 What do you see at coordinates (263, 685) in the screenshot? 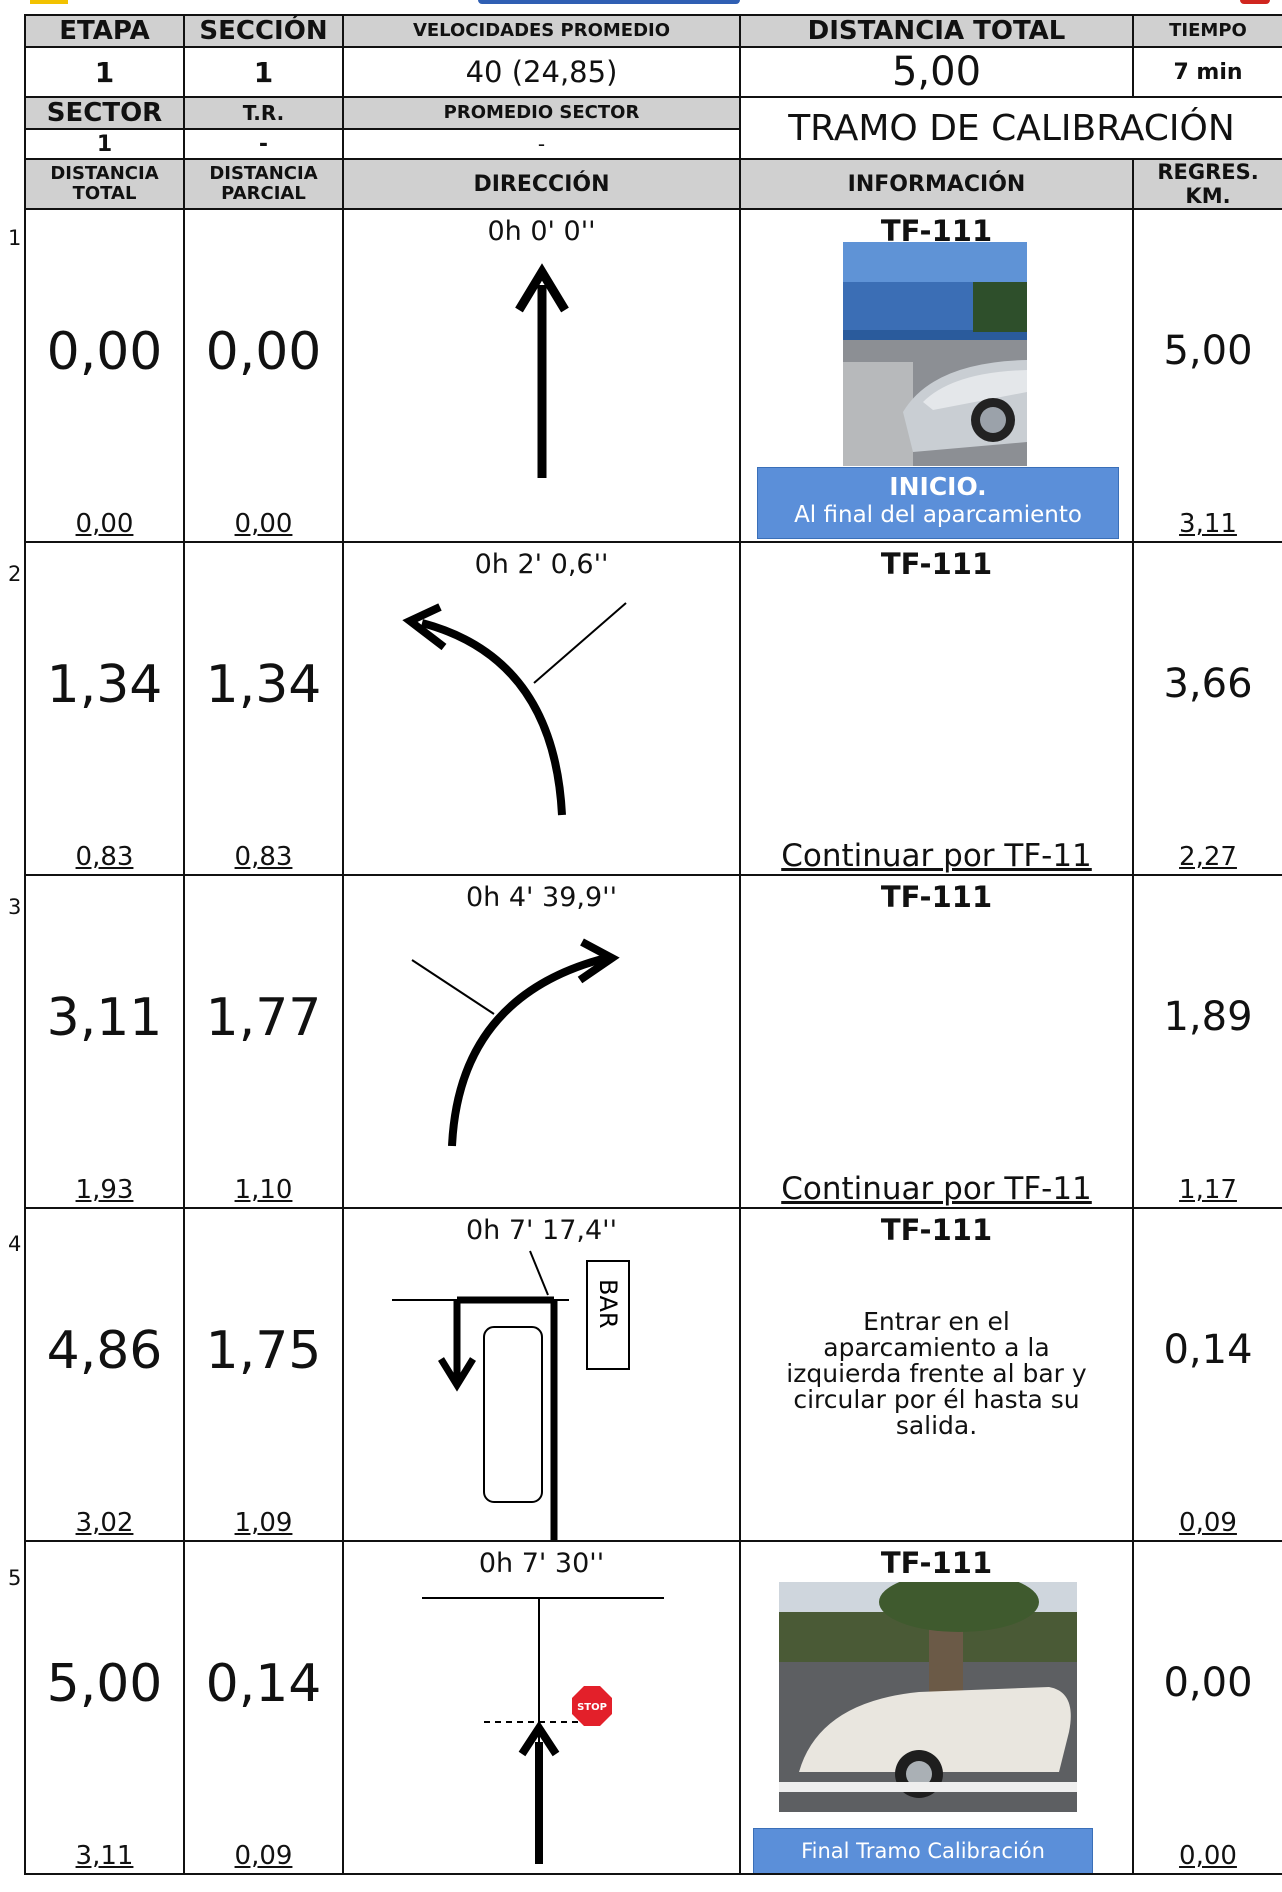
I see `dist-parcial: 1,34` at bounding box center [263, 685].